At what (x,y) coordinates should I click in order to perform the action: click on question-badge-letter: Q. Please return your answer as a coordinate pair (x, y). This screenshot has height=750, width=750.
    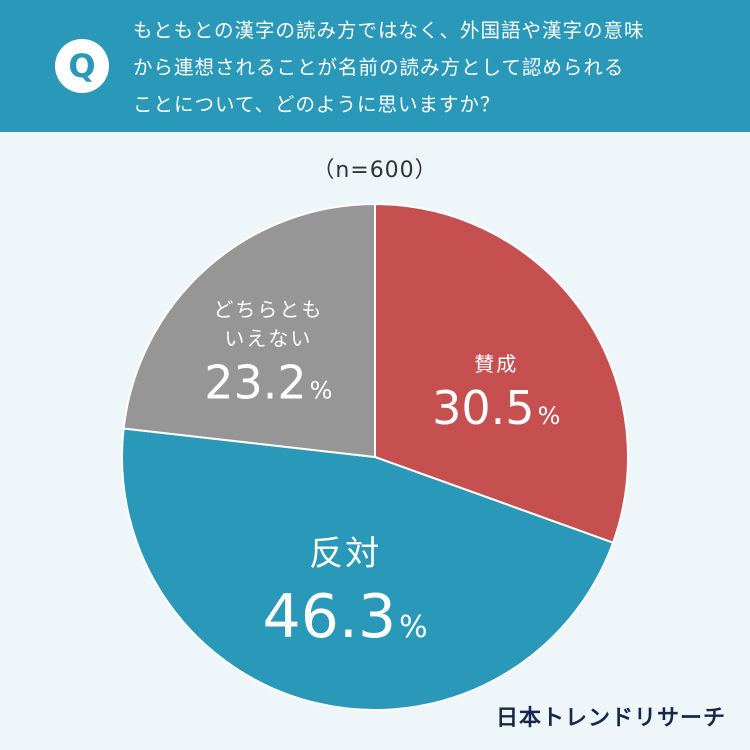
    Looking at the image, I should click on (82, 66).